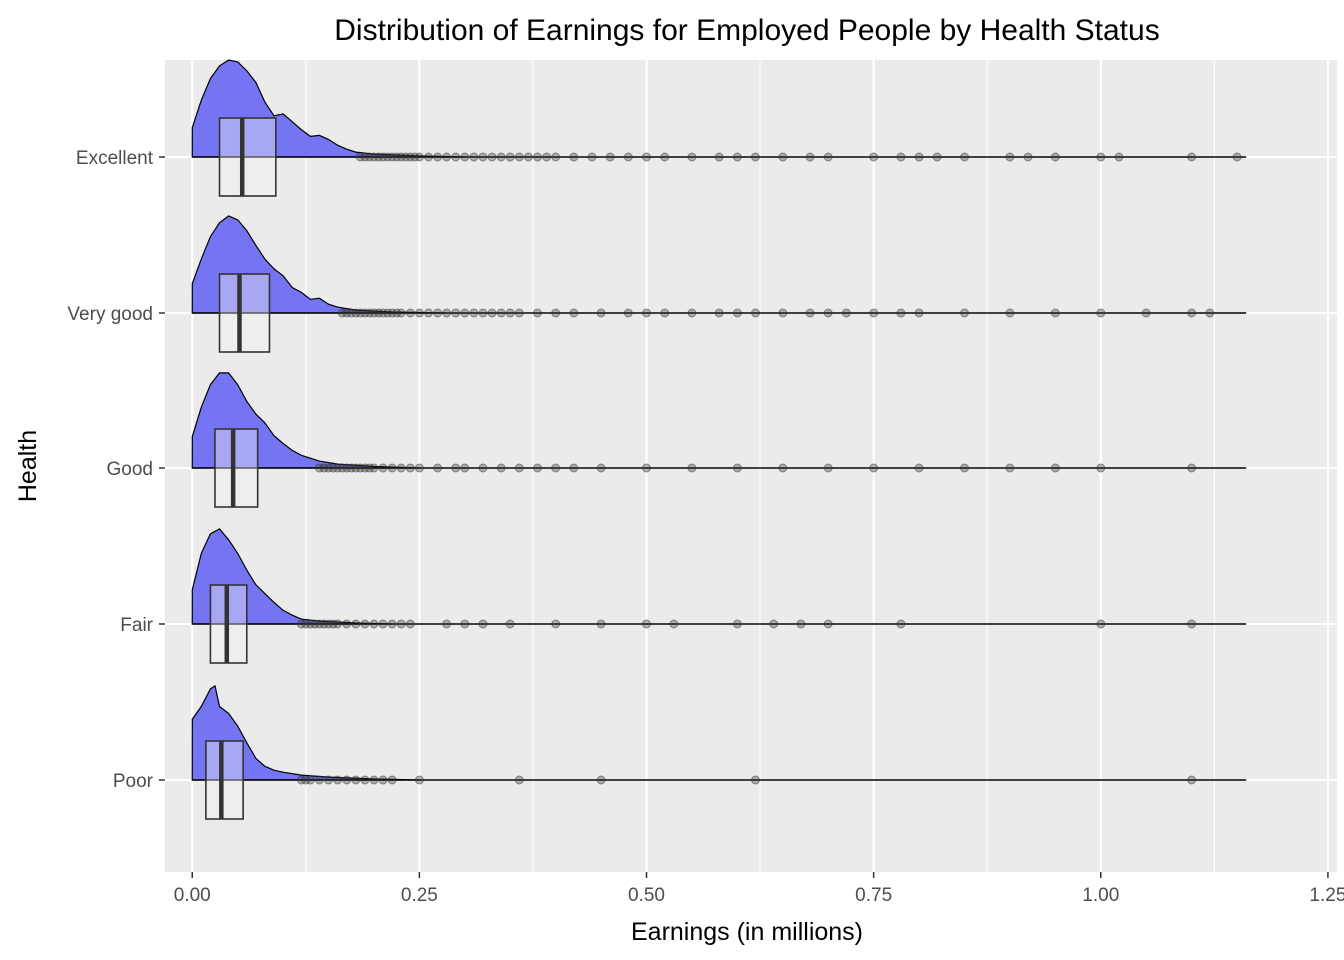 This screenshot has height=960, width=1344. I want to click on density-good, so click(305, 420).